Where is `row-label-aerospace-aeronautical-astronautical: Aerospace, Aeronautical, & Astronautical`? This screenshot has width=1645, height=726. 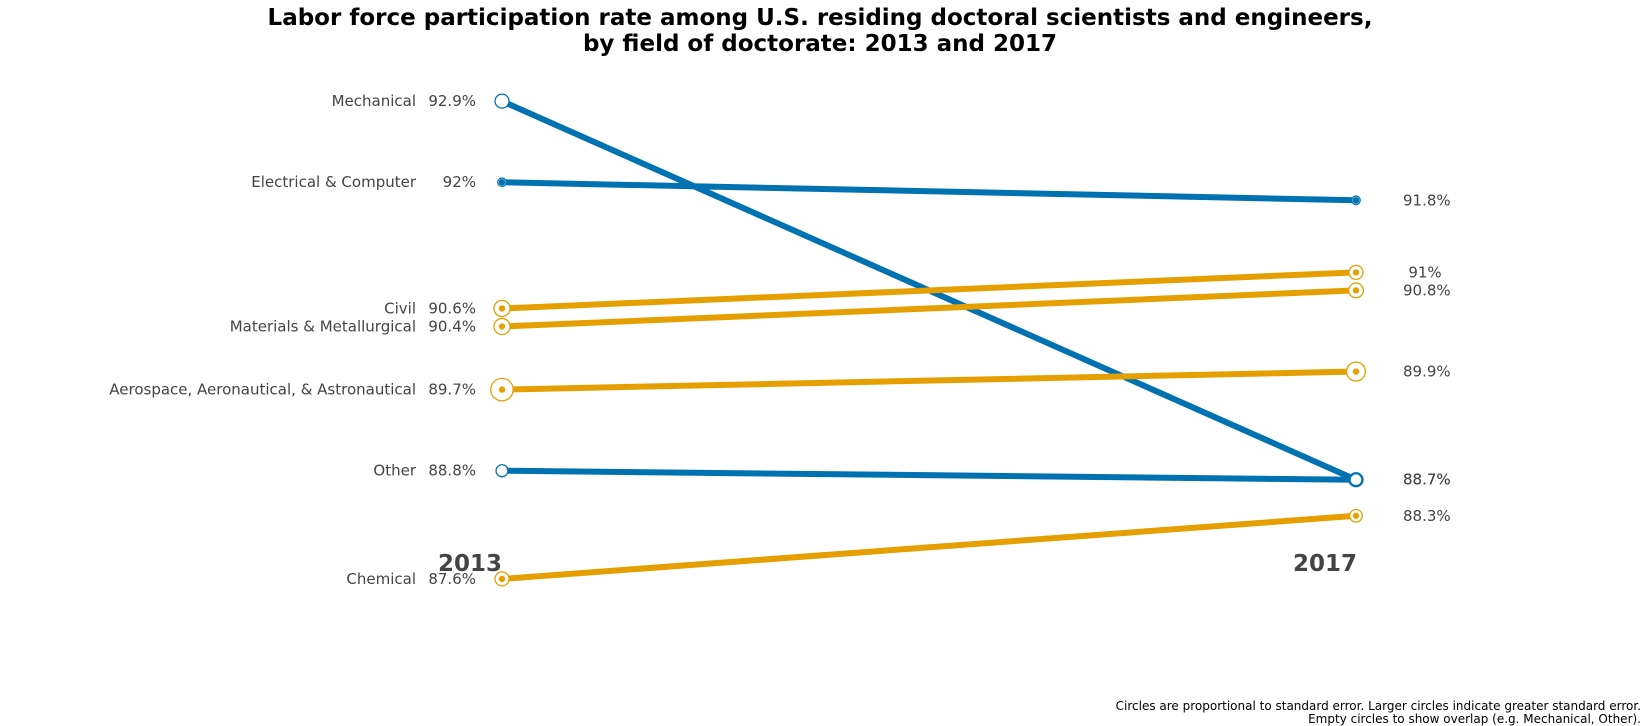 row-label-aerospace-aeronautical-astronautical: Aerospace, Aeronautical, & Astronautical is located at coordinates (262, 390).